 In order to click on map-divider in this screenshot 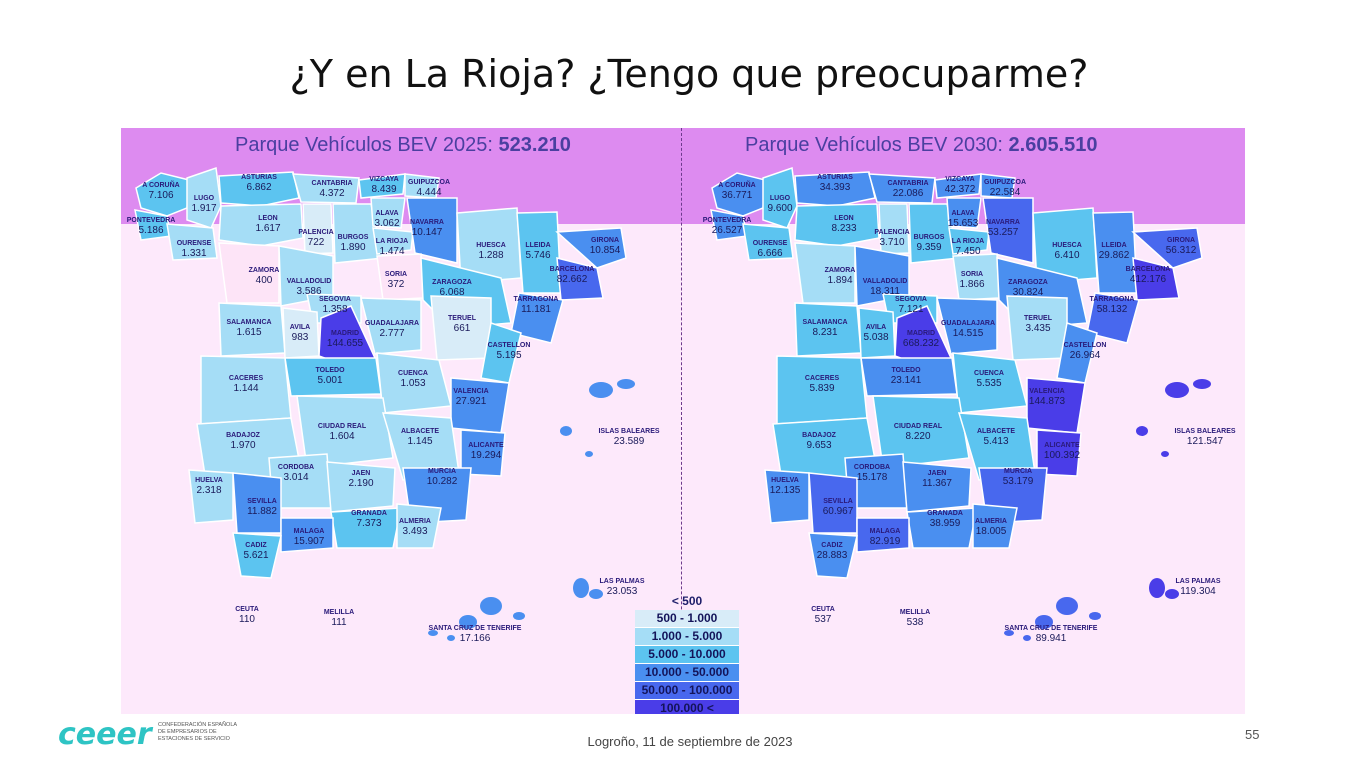, I will do `click(681, 421)`.